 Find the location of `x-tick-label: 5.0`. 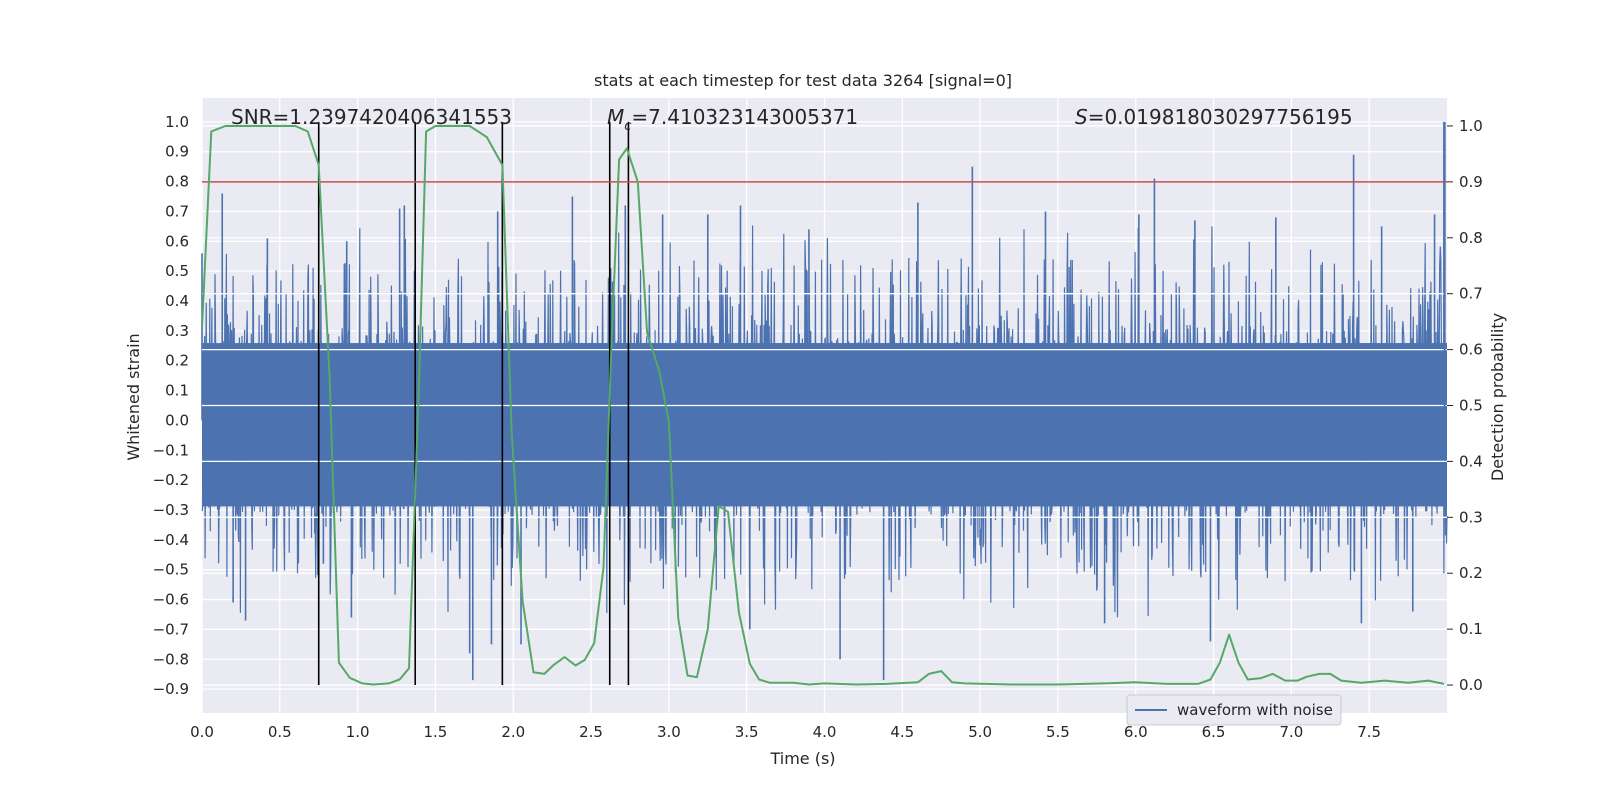

x-tick-label: 5.0 is located at coordinates (980, 732).